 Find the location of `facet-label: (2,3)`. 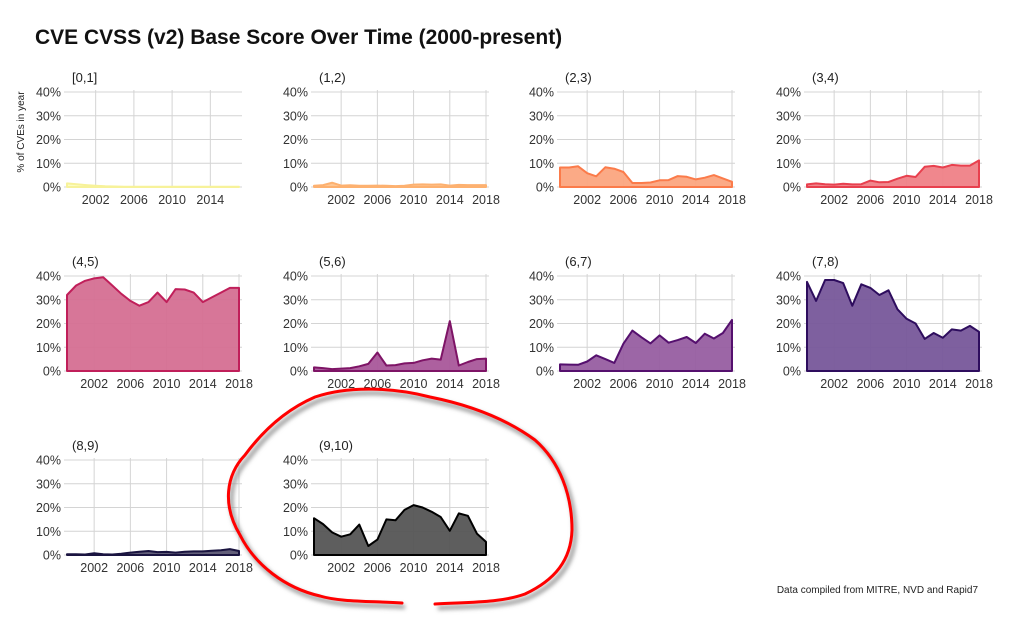

facet-label: (2,3) is located at coordinates (578, 77).